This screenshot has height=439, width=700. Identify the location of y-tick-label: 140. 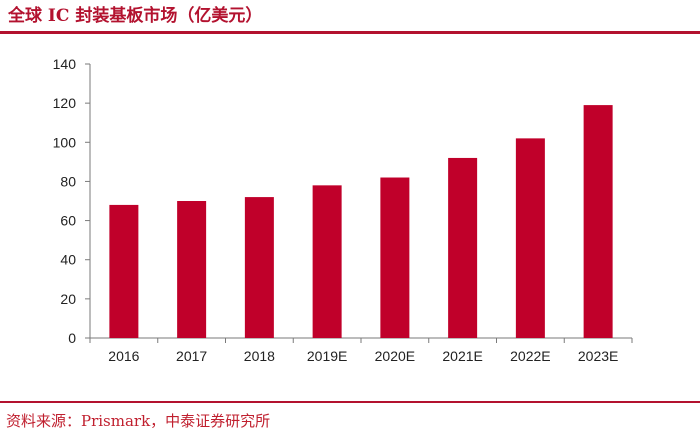
(65, 64).